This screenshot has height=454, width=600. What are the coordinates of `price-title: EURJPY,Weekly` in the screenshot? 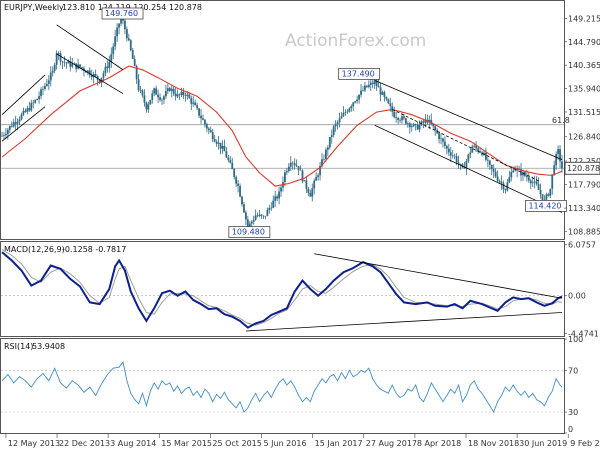 It's located at (34, 7).